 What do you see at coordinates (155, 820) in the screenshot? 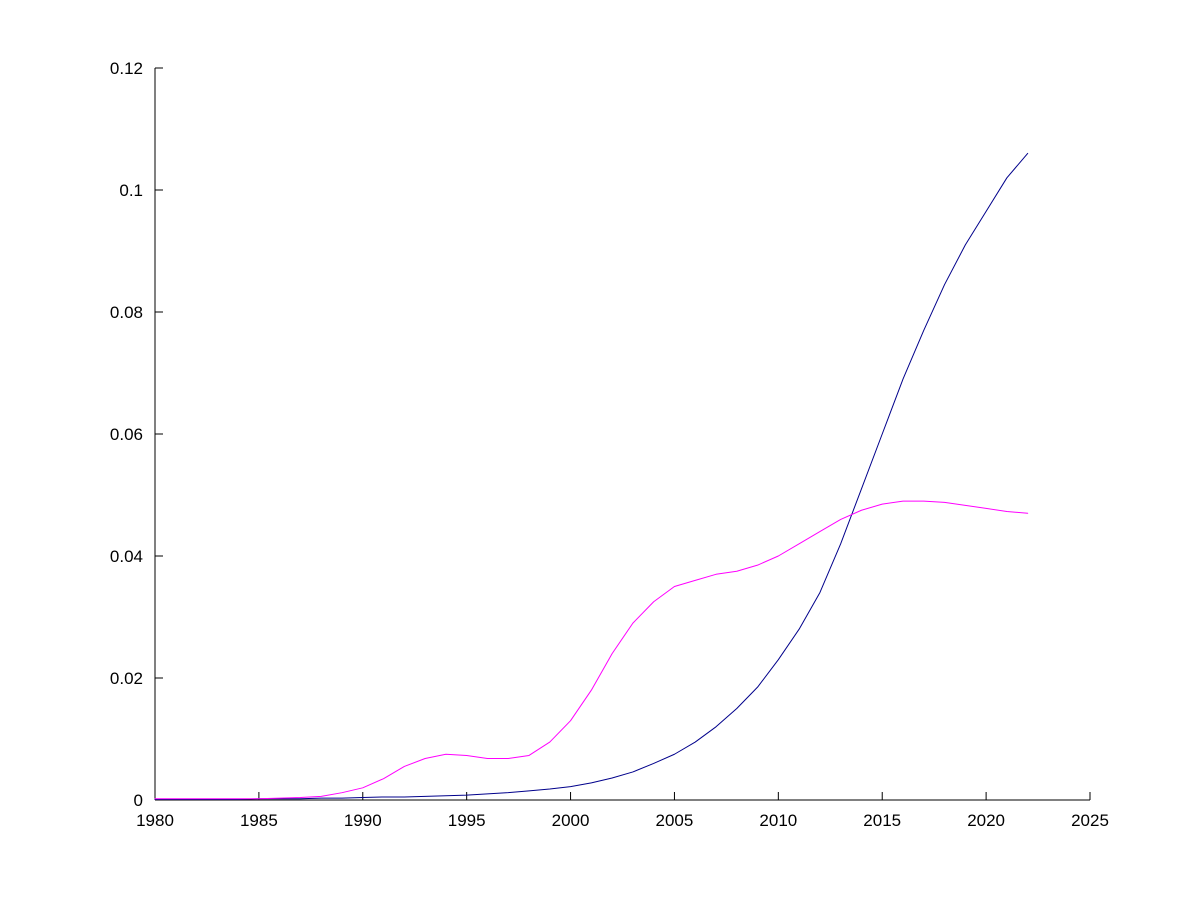
I see `x-tick-label: 1980` at bounding box center [155, 820].